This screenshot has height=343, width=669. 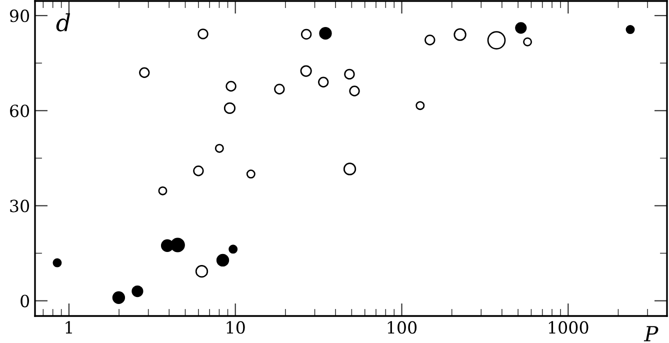 I want to click on y-tick-label: 0, so click(x=25, y=301).